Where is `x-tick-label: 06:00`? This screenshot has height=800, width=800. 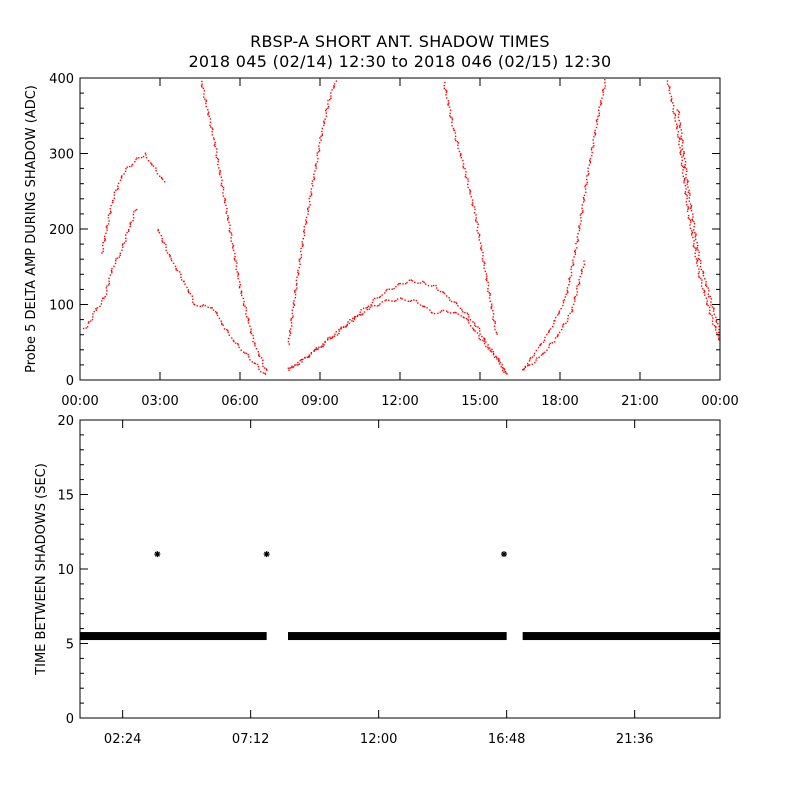
x-tick-label: 06:00 is located at coordinates (239, 401).